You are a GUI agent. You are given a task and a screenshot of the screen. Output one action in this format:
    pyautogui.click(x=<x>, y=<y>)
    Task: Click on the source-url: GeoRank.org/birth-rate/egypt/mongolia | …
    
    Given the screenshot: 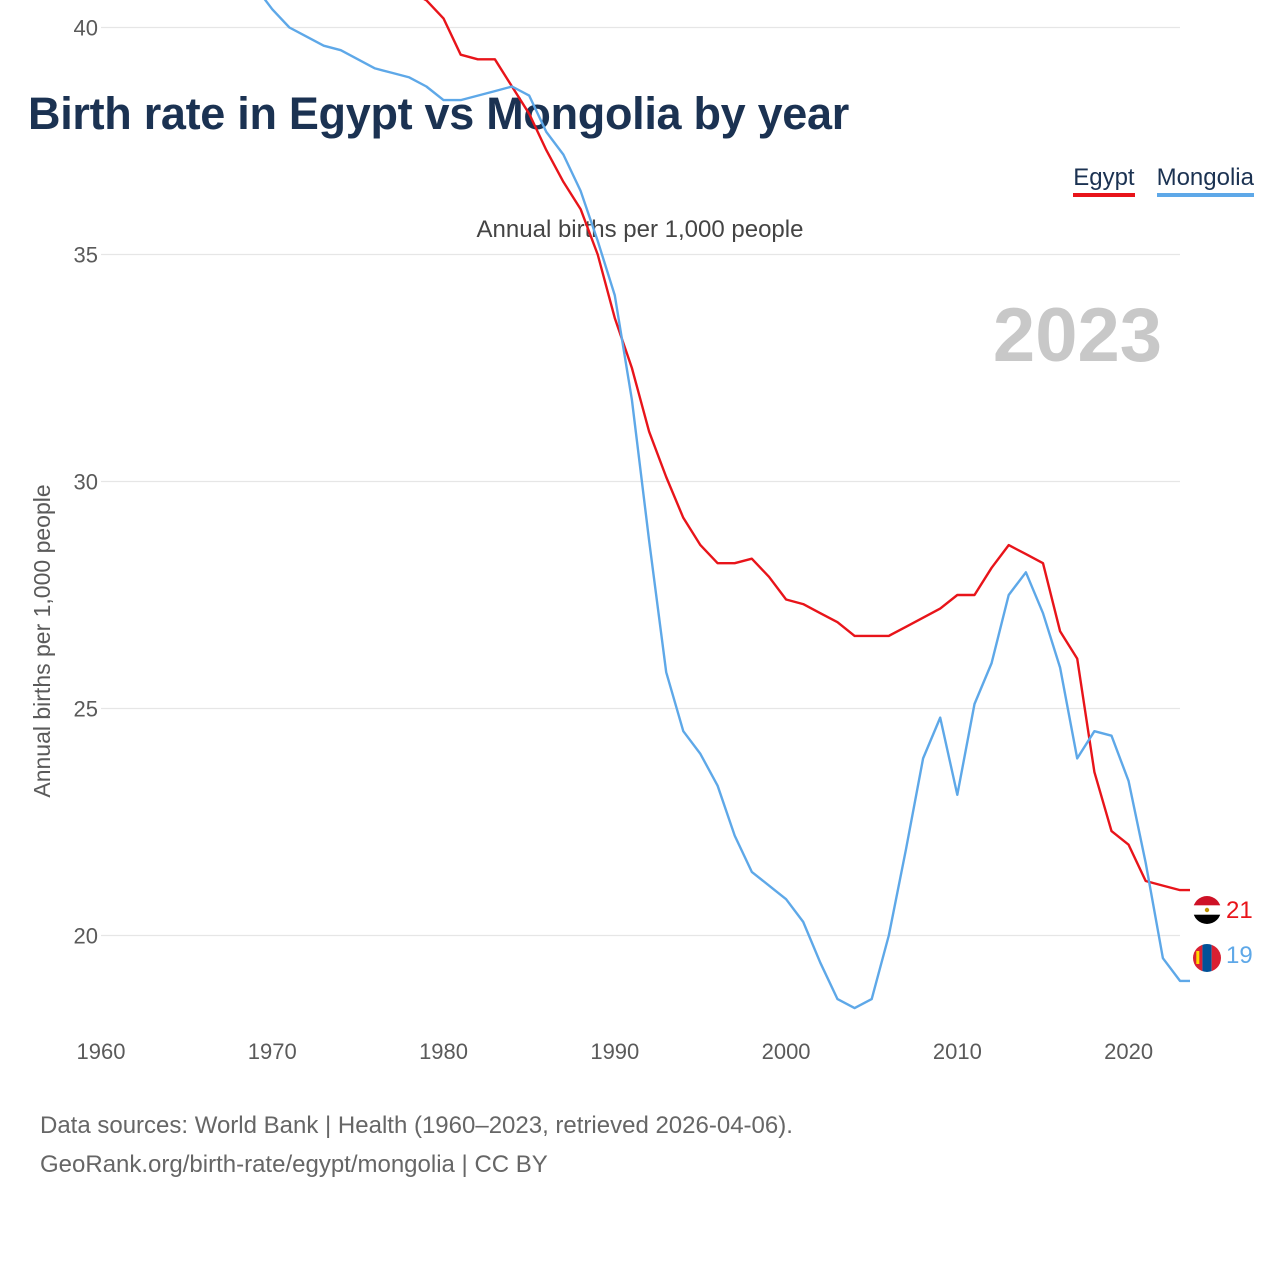 What is the action you would take?
    pyautogui.click(x=294, y=1164)
    